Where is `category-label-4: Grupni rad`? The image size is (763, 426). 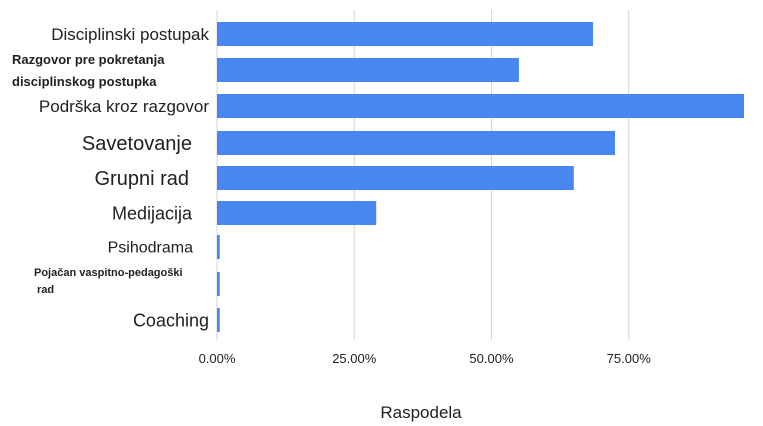 category-label-4: Grupni rad is located at coordinates (142, 179).